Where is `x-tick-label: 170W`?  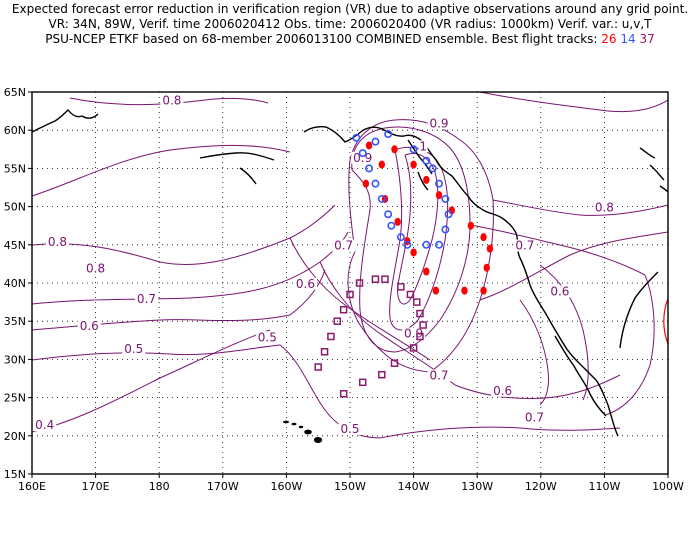 x-tick-label: 170W is located at coordinates (223, 486).